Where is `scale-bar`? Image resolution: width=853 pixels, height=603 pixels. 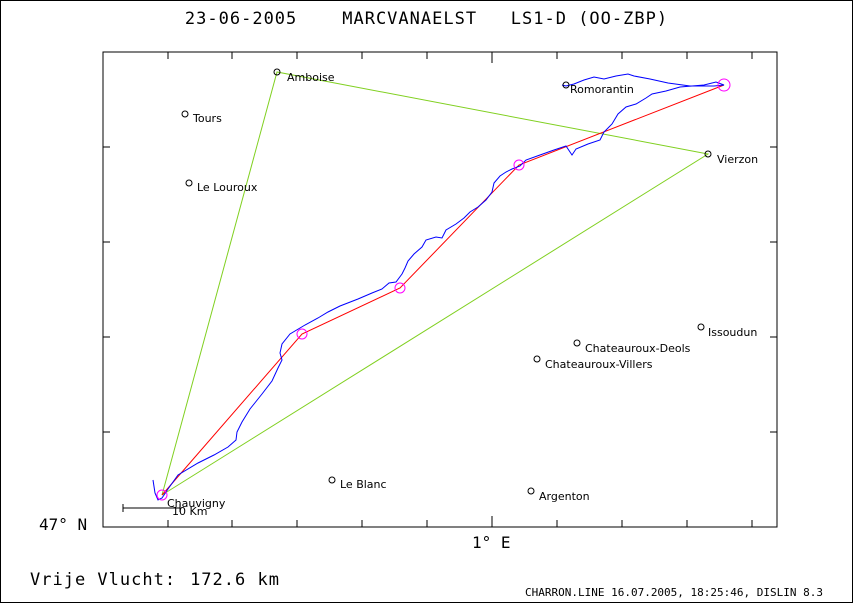
scale-bar is located at coordinates (151, 508).